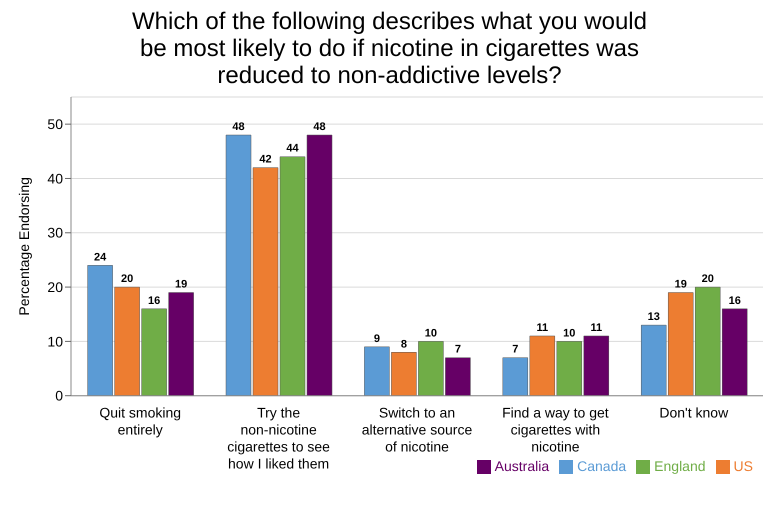 The image size is (779, 519). What do you see at coordinates (55, 341) in the screenshot?
I see `y-tick-label: 10` at bounding box center [55, 341].